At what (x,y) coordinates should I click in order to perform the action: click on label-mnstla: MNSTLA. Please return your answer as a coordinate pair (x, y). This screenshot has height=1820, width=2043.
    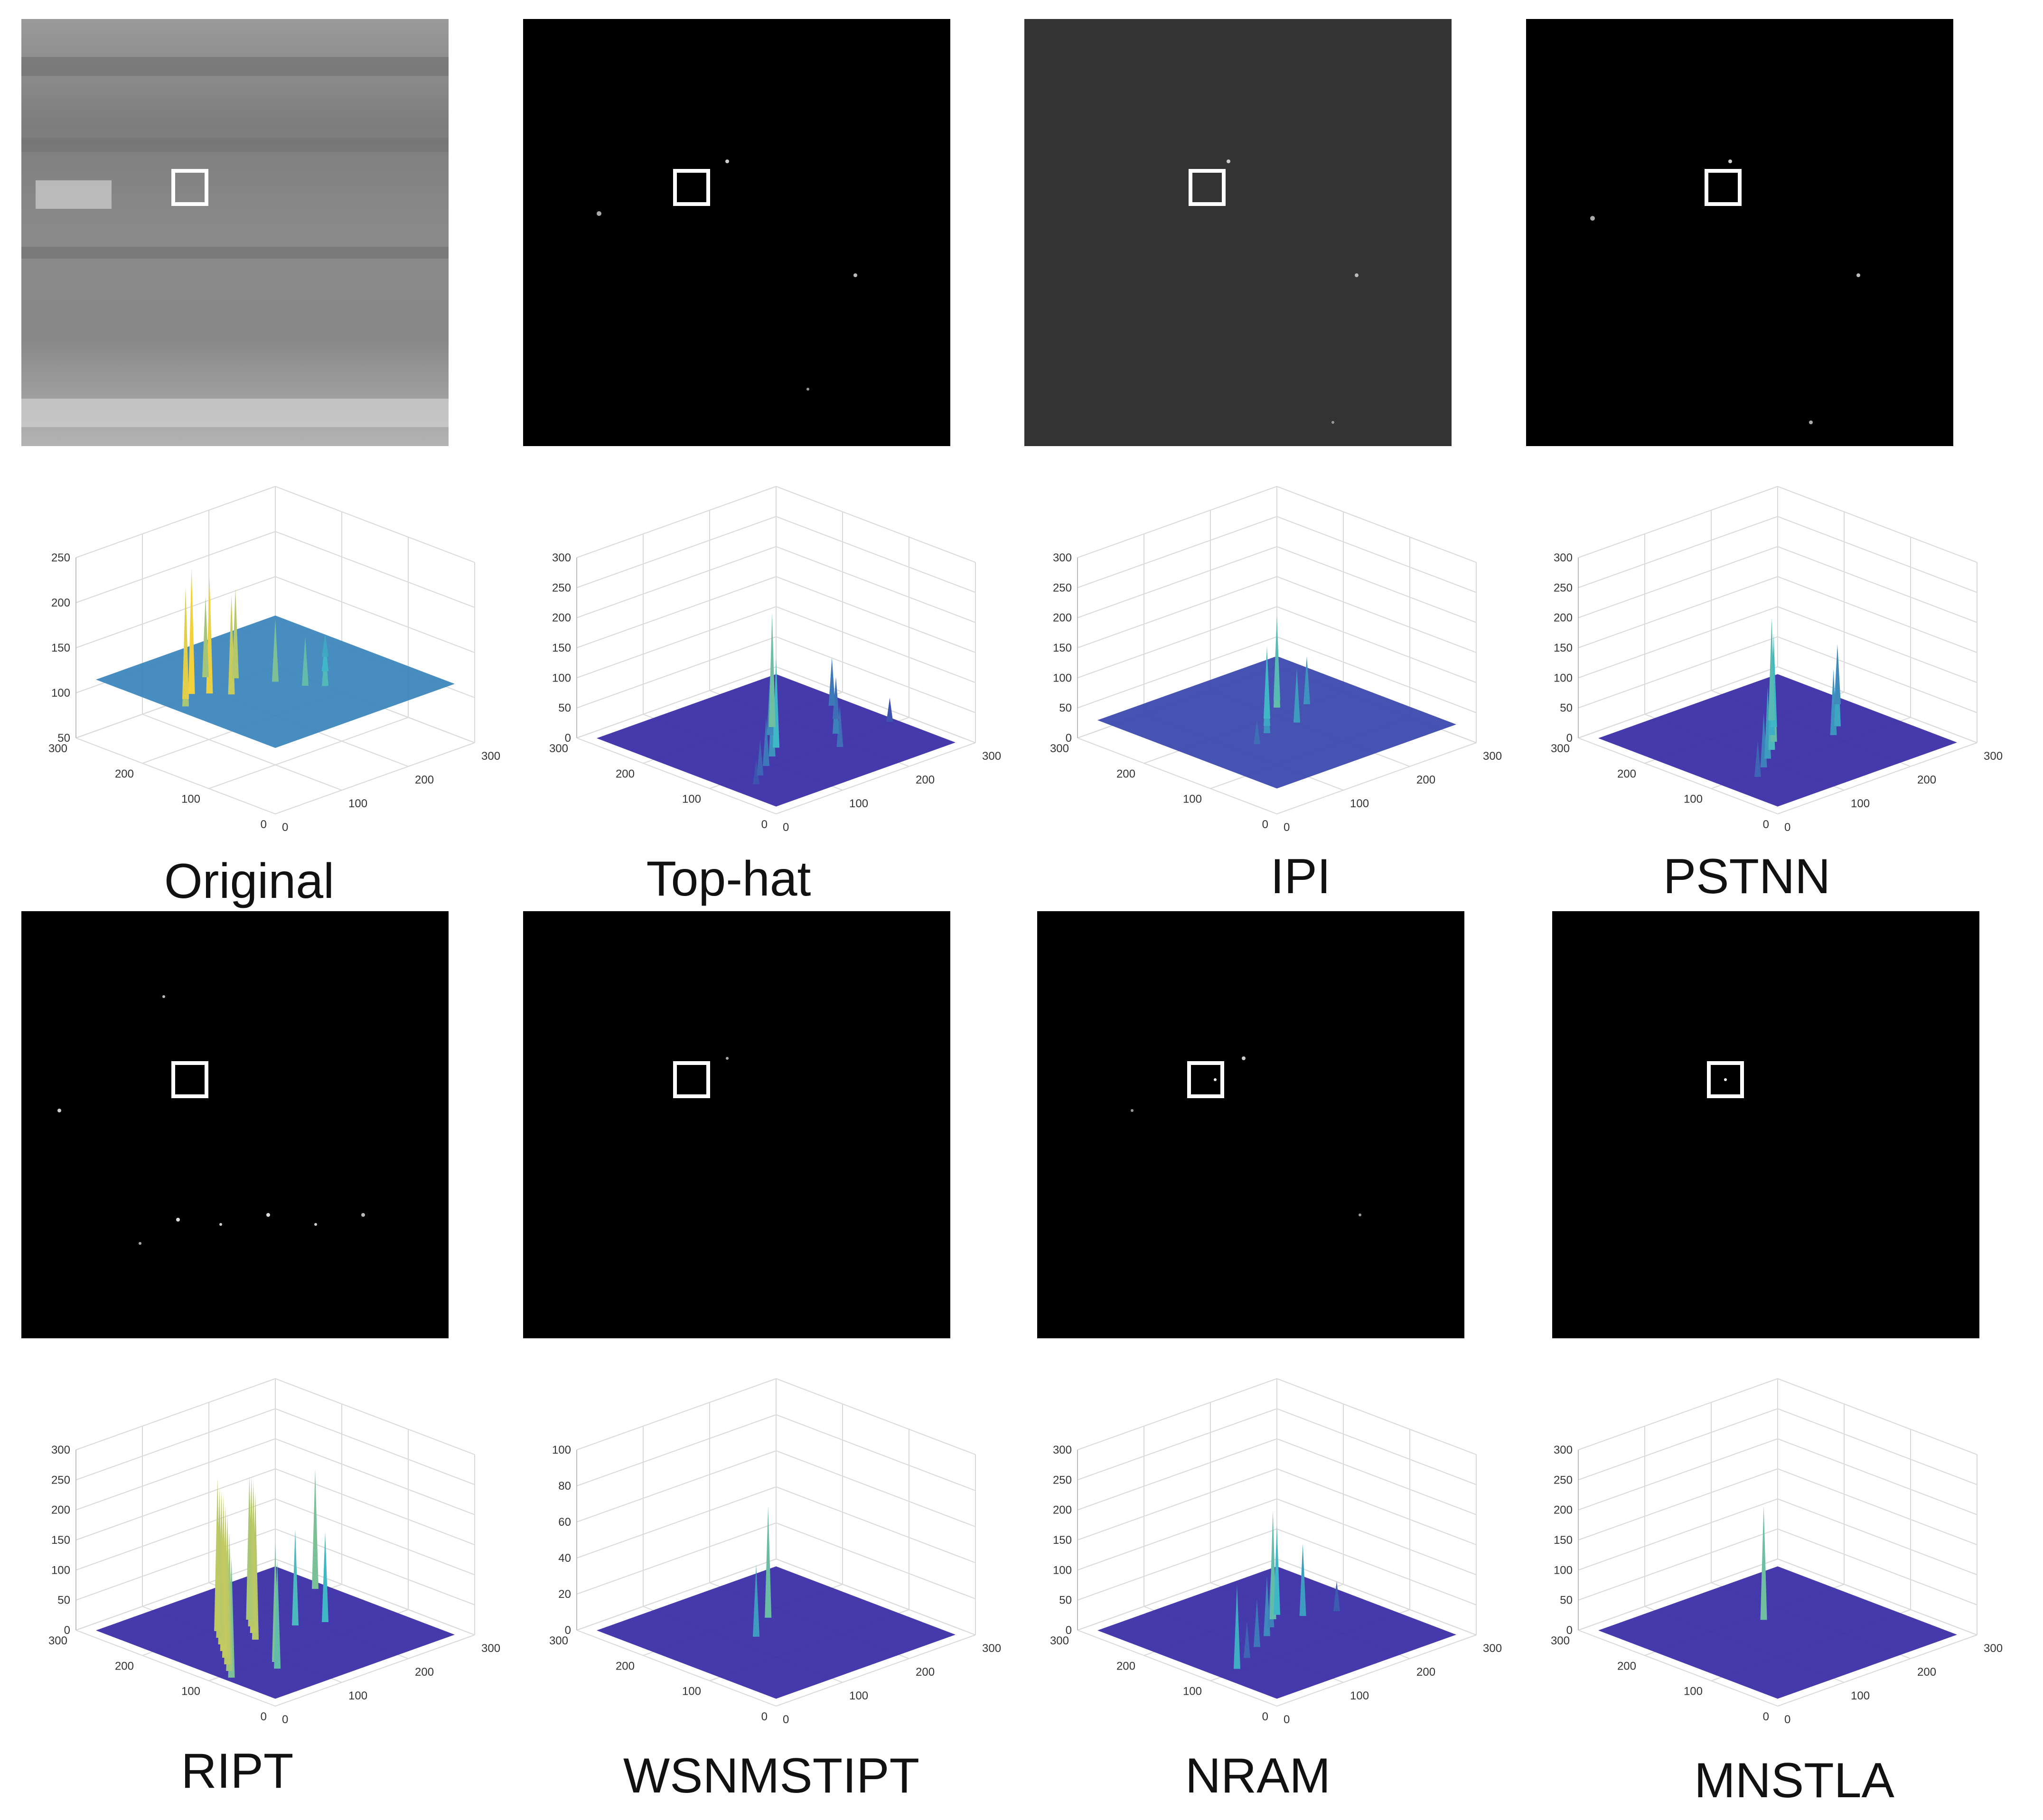
    Looking at the image, I should click on (1794, 1781).